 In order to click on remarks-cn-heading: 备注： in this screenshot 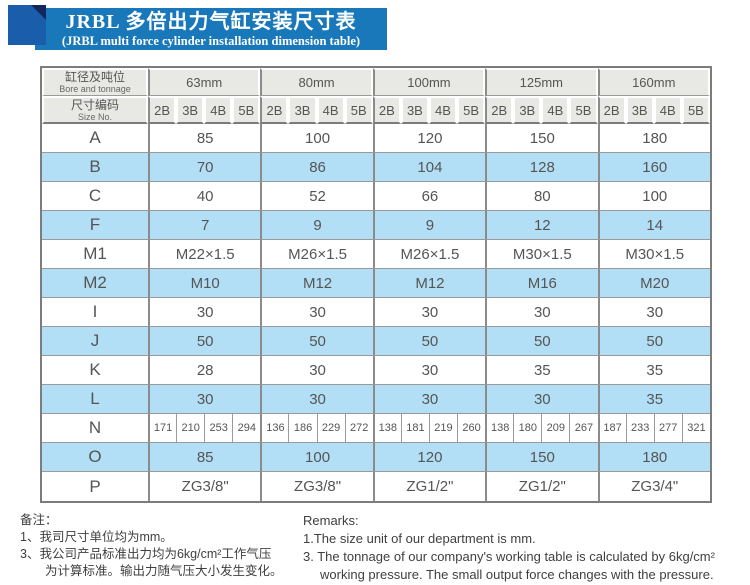, I will do `click(39, 520)`.